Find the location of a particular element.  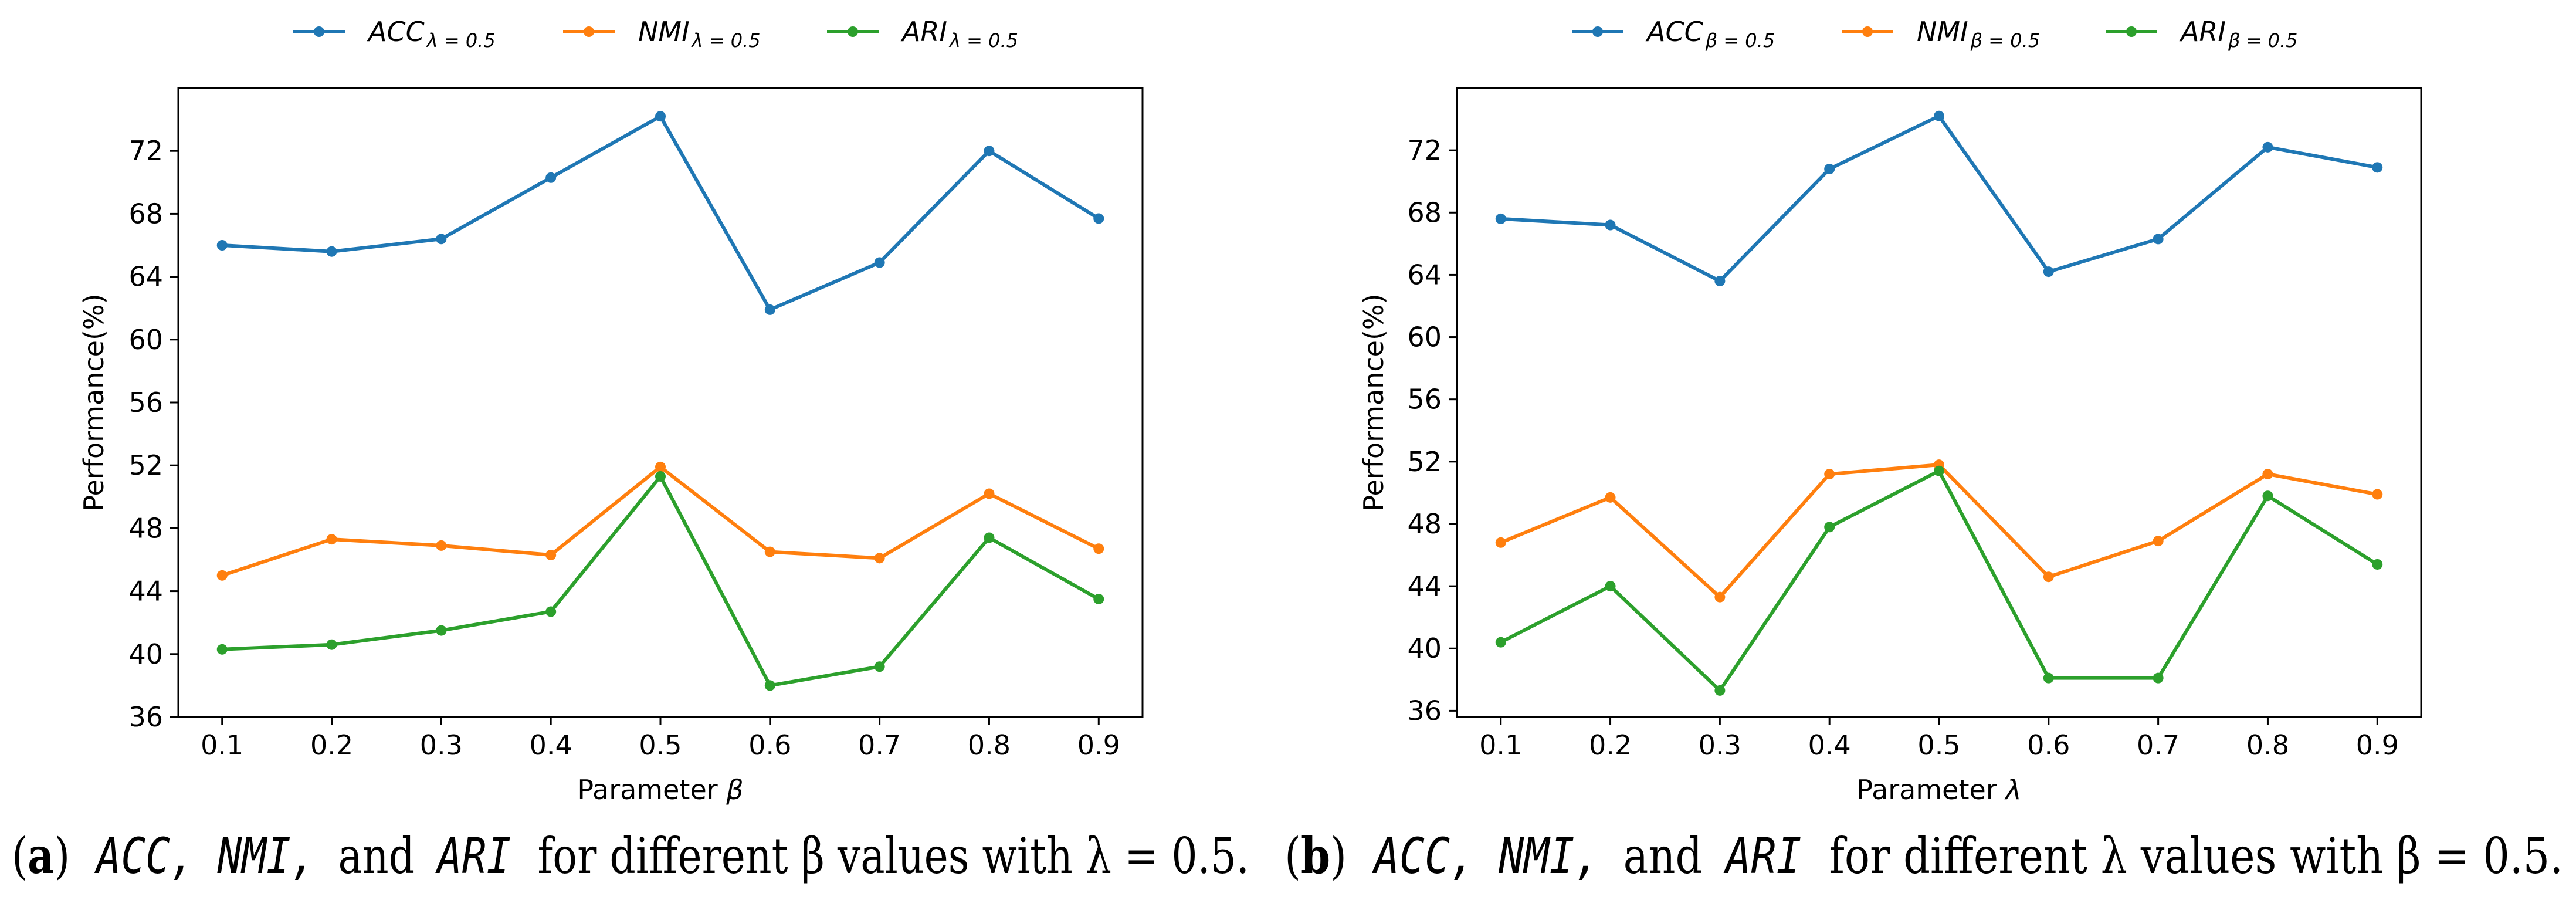

x-tick-label: 0.9 is located at coordinates (1098, 745).